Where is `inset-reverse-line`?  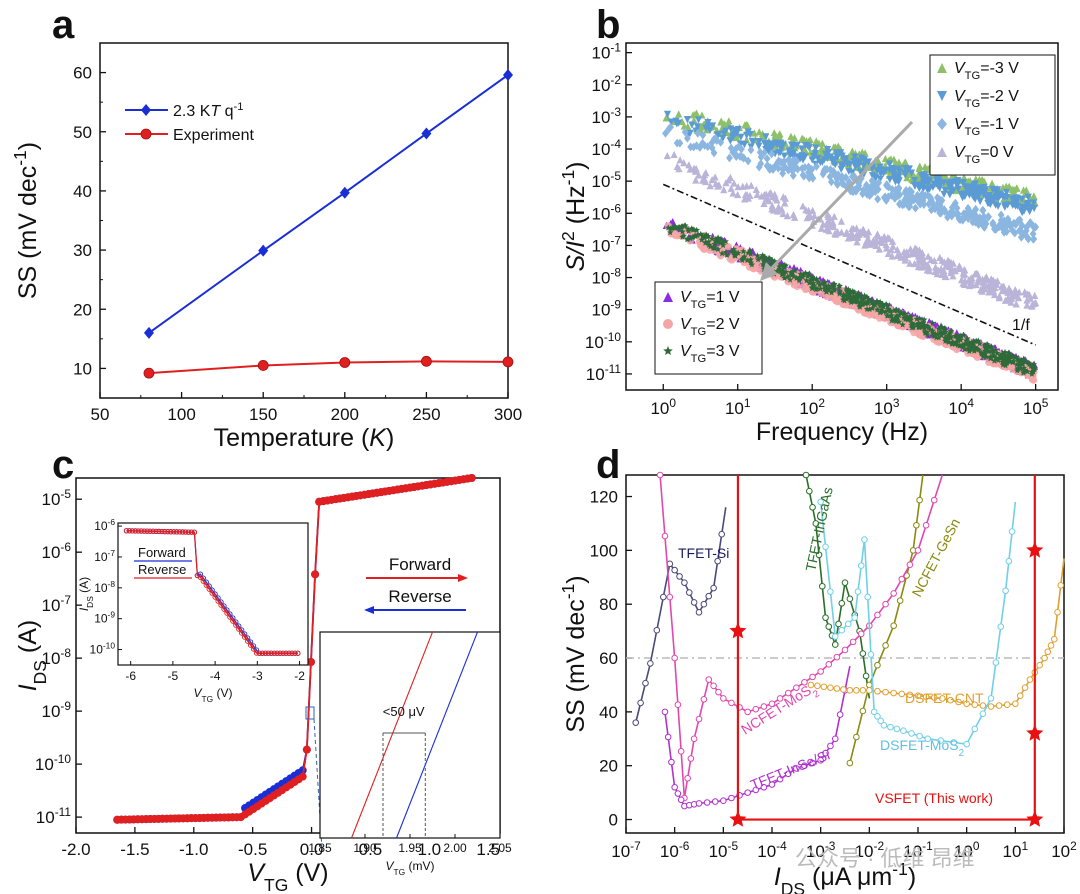 inset-reverse-line is located at coordinates (437, 735).